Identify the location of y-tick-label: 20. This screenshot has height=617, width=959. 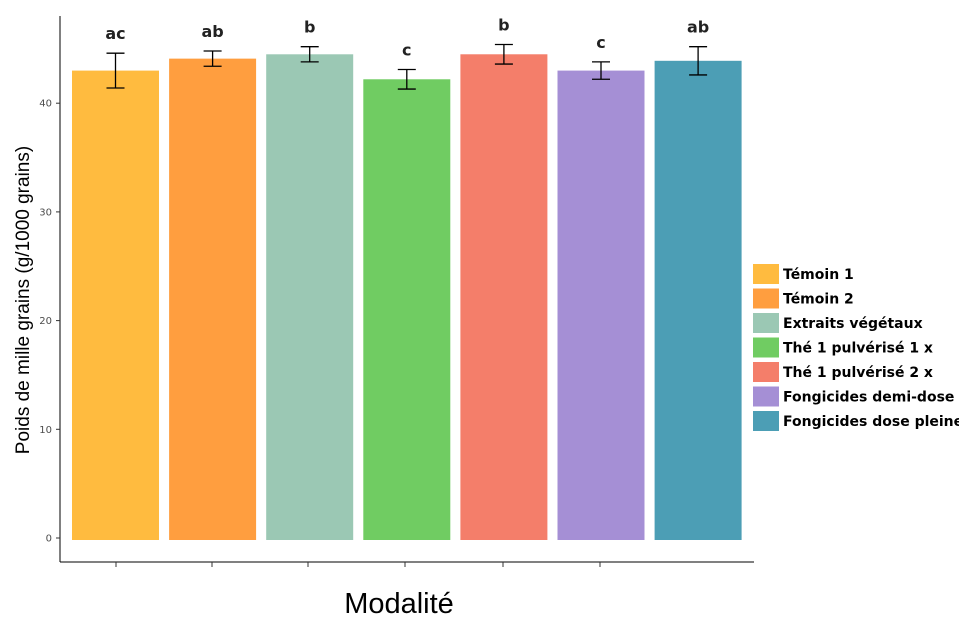
(45, 321).